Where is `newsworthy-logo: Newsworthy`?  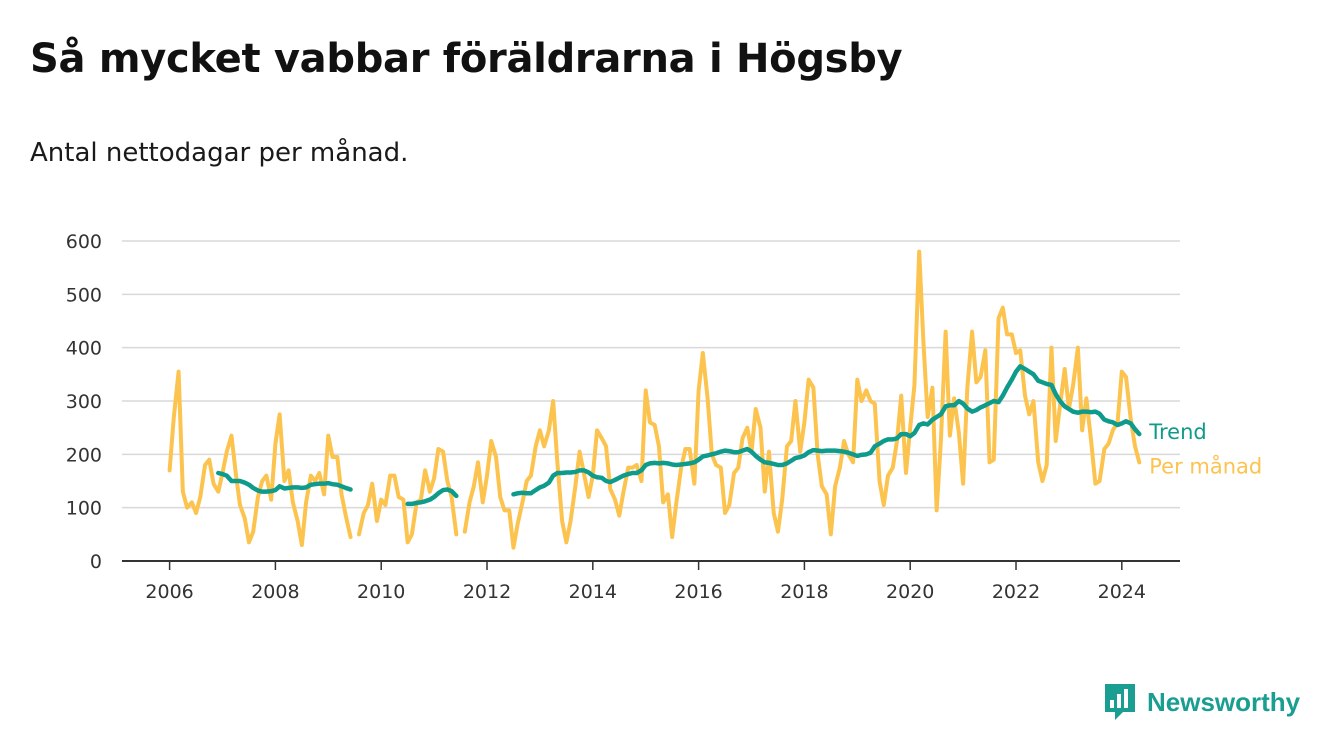
newsworthy-logo: Newsworthy is located at coordinates (1201, 702).